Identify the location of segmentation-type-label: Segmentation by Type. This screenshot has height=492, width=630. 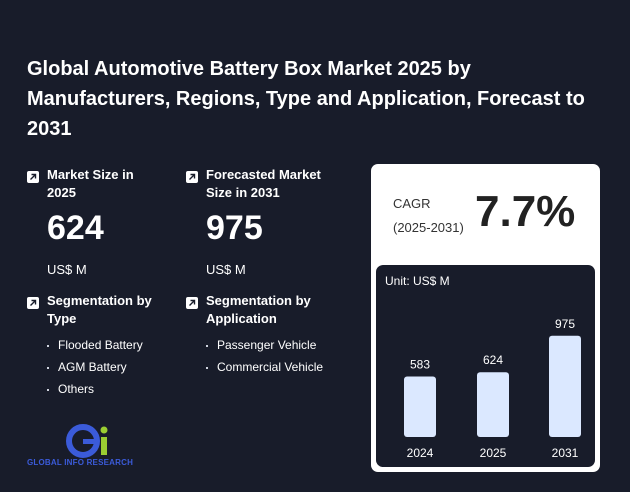
(99, 309).